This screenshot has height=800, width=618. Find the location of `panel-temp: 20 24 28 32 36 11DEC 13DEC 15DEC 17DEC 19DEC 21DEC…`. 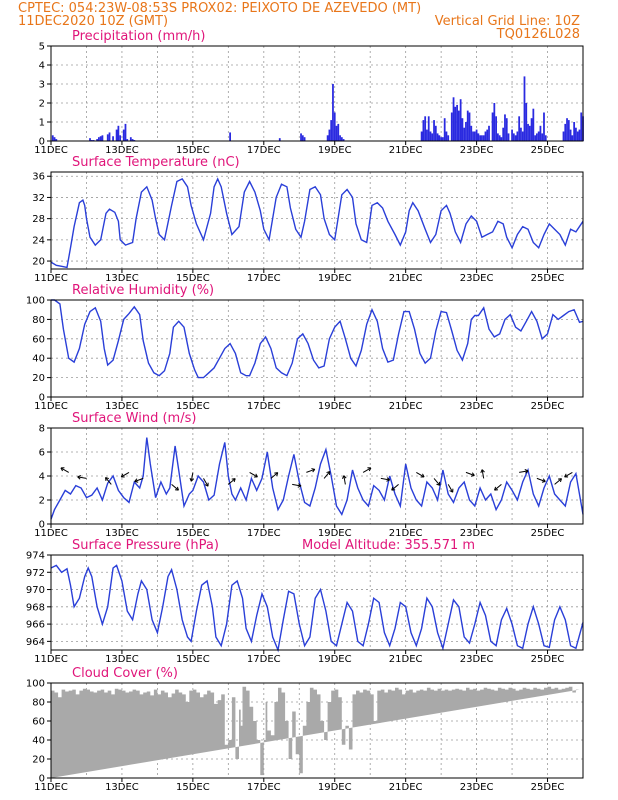

panel-temp: 20 24 28 32 36 11DEC 13DEC 15DEC 17DEC 19DEC 21DEC… is located at coordinates (308, 219).